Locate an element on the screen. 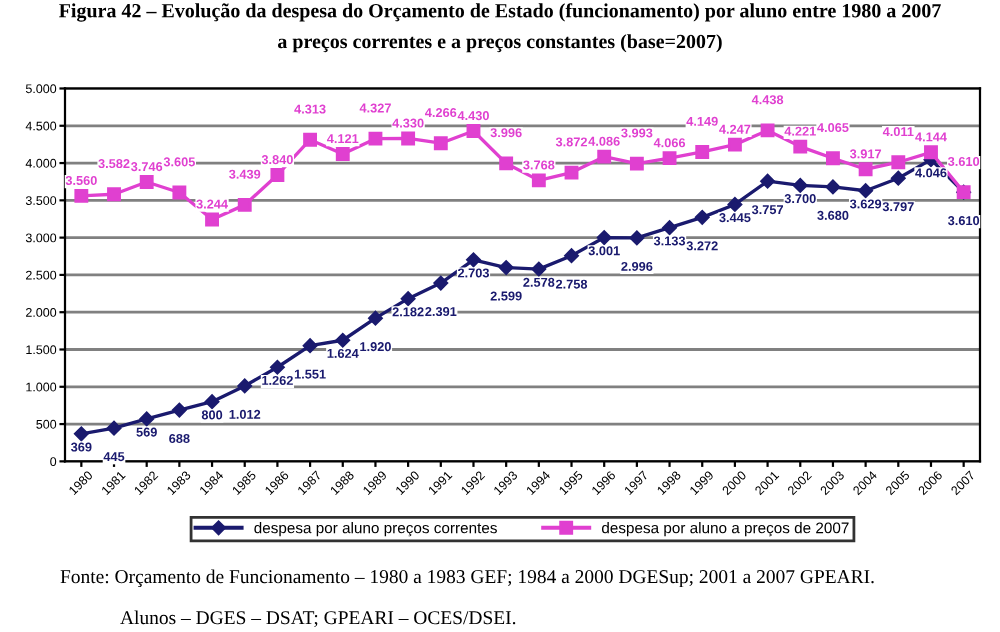 This screenshot has width=1000, height=632. source-note: Fonte: Orçamento de Funcionamento – 1980 a 1983 GEF; 1984 a 2000 DGESup; 2001 a 2007 GPEARI. is located at coordinates (467, 578).